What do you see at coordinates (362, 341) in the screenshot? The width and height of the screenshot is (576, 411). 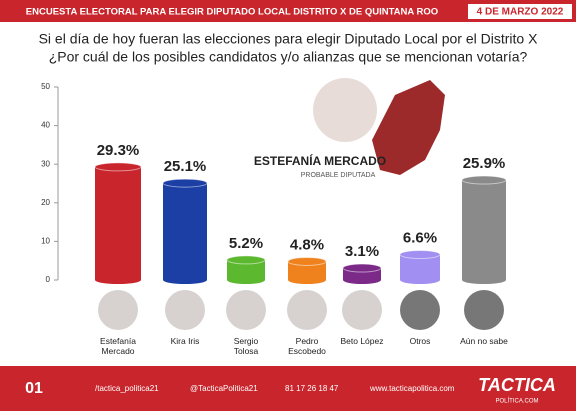 I see `x-tick-label: Beto López` at bounding box center [362, 341].